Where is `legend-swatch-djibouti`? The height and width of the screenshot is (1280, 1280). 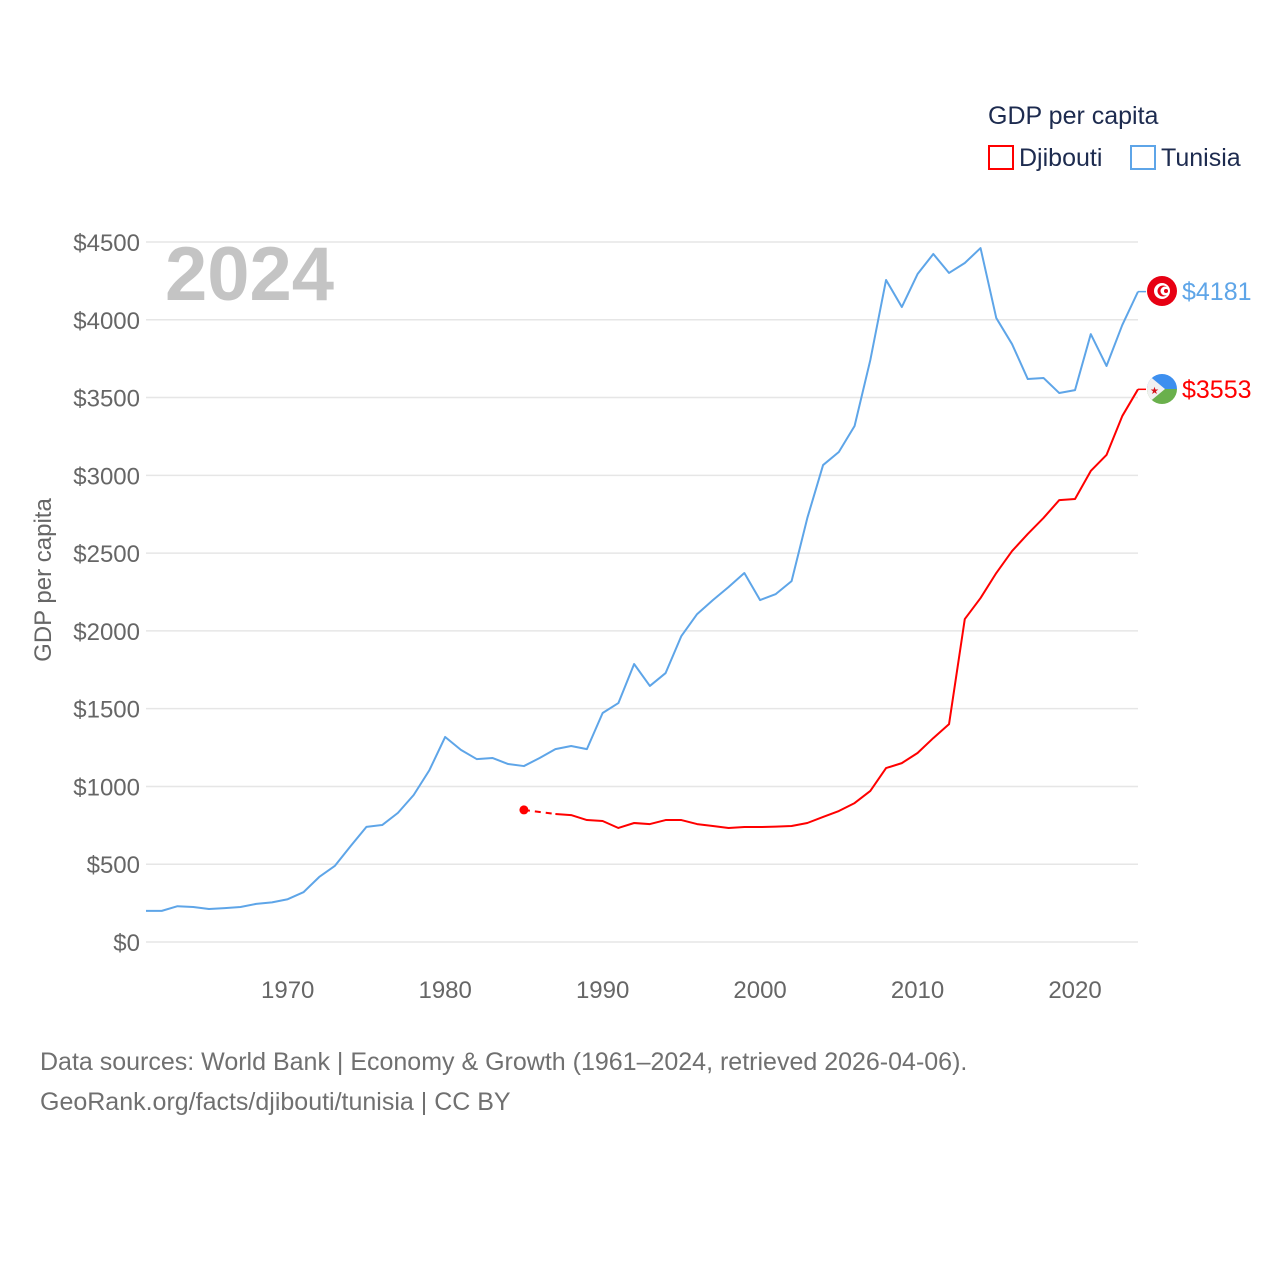 legend-swatch-djibouti is located at coordinates (1001, 157).